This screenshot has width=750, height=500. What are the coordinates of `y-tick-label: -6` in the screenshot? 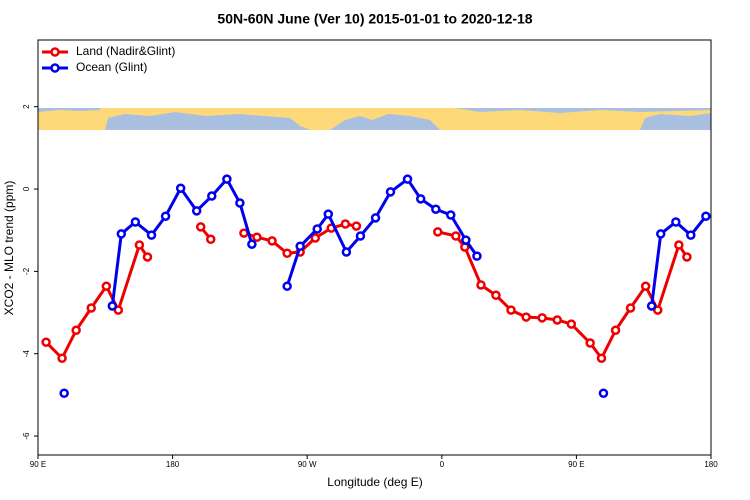 It's located at (26, 436).